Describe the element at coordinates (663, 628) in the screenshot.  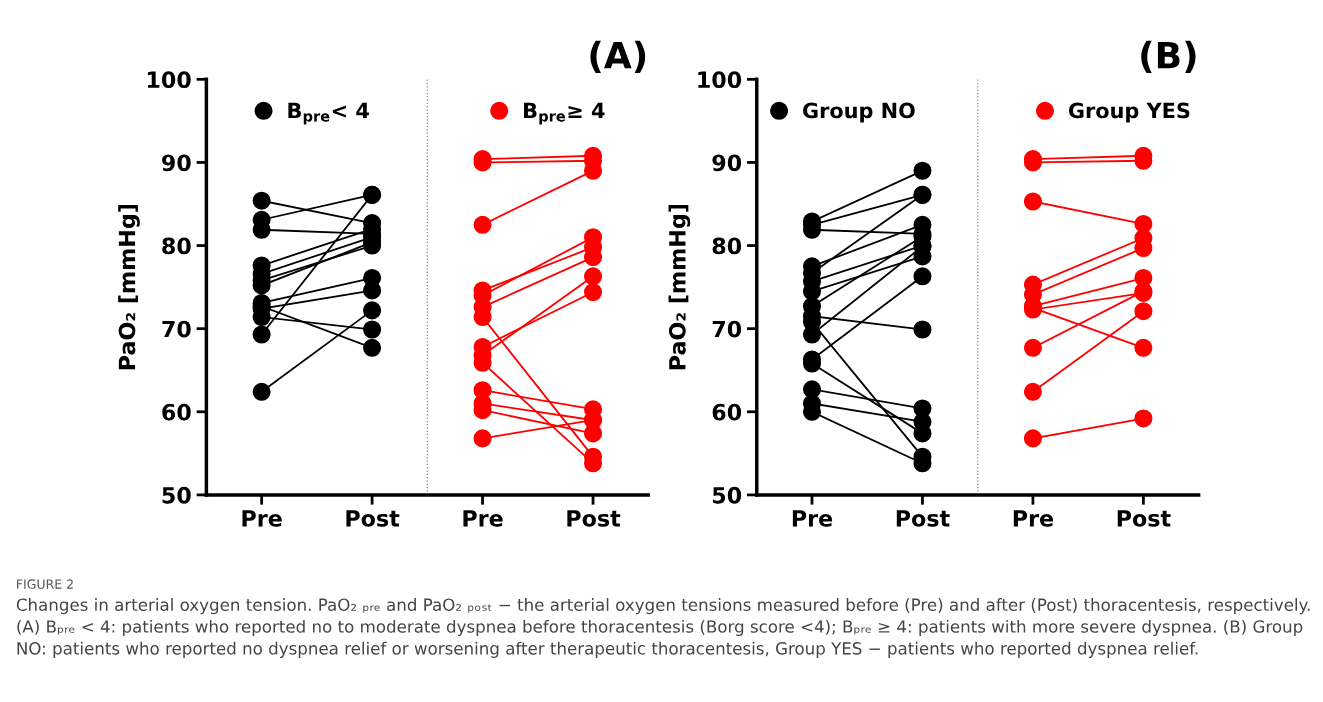
I see `text: Changes in arterial oxygen tension. PaO₂ ₚᵣₑ and PaO₂ ₚₒₛₜ − the arterial oxygen tensions measured before (Pre) and after (Post) thoracentesis, respectively. (A) Bₚᵣₑ < 4: patients who reported no to moderate dyspnea before thoracentesis (Borg score <4); Bₚᵣₑ ≥ 4: patients with more severe dyspnea. (B) Group NO: patients who reported no dyspnea relief or worsening after therapeutic thoracentesis, Group YES − patients who reported dyspnea relief.` at that location.